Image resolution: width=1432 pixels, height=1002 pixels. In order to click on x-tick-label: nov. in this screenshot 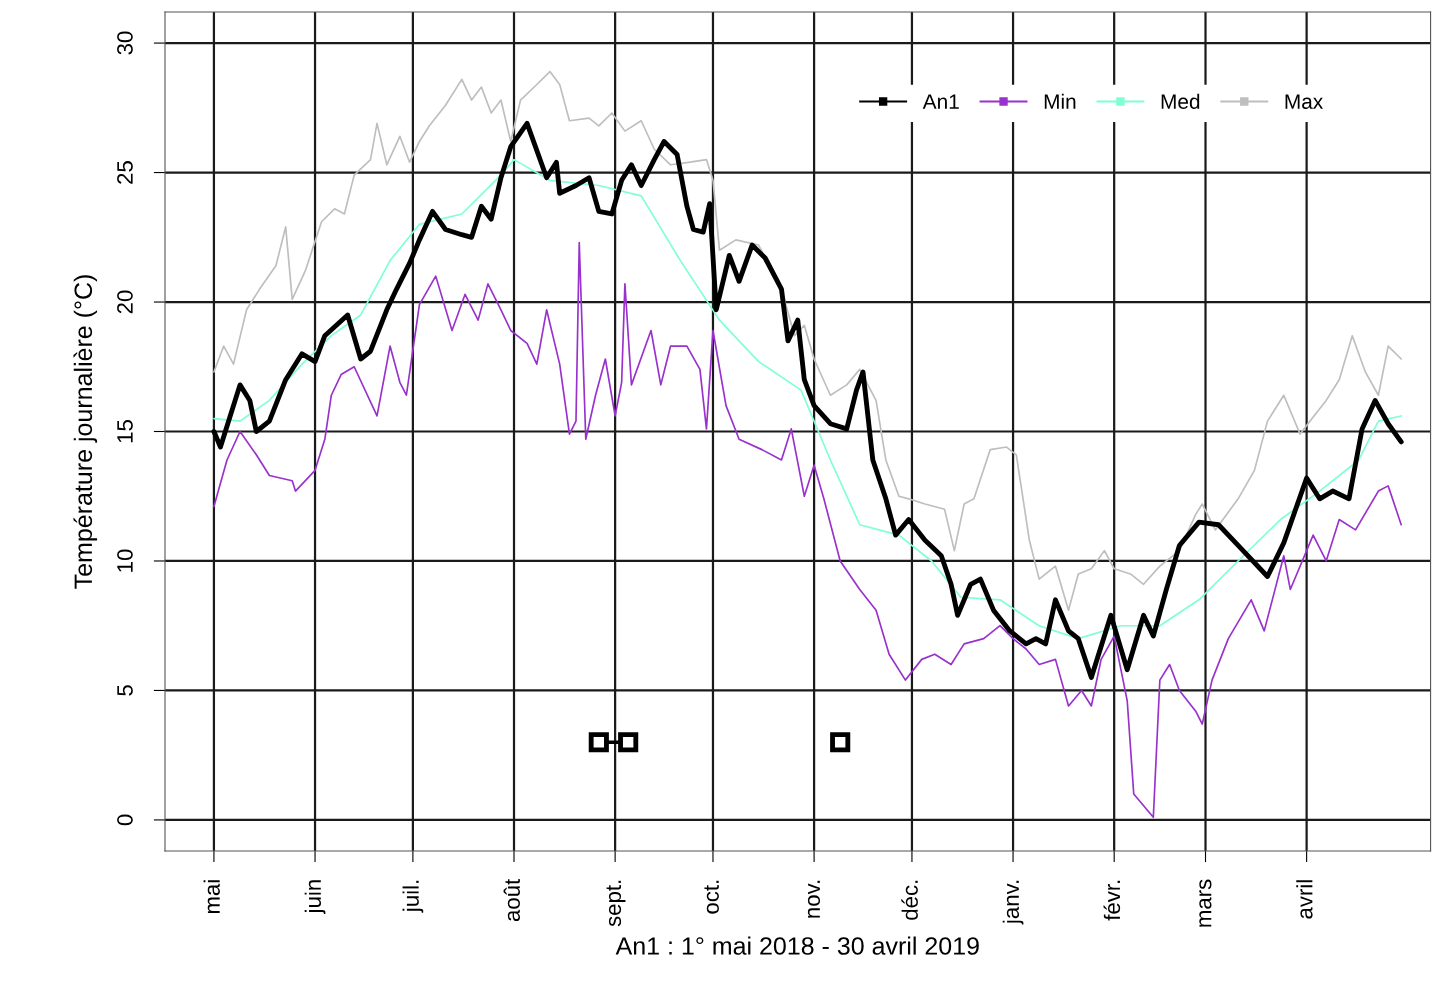, I will do `click(814, 899)`.